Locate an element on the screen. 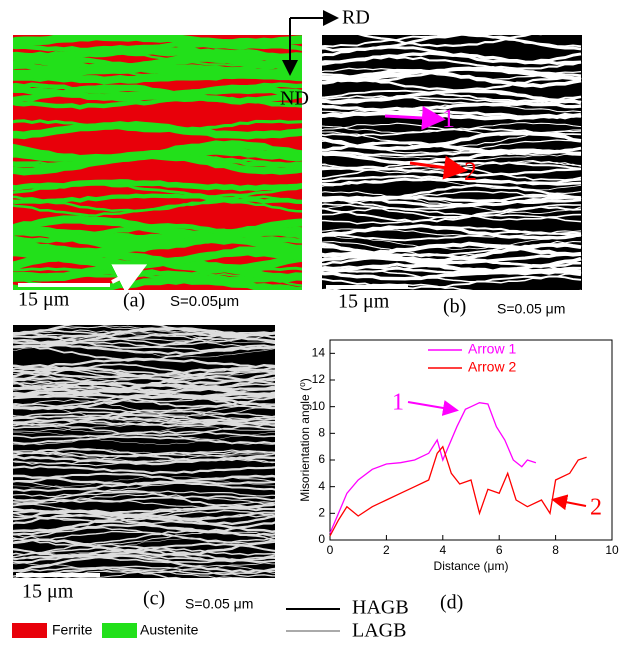  direction-label: RD is located at coordinates (356, 18).